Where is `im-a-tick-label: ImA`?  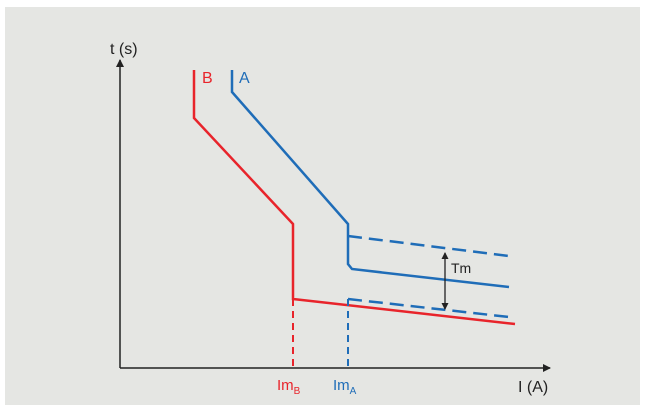
im-a-tick-label: ImA is located at coordinates (345, 387).